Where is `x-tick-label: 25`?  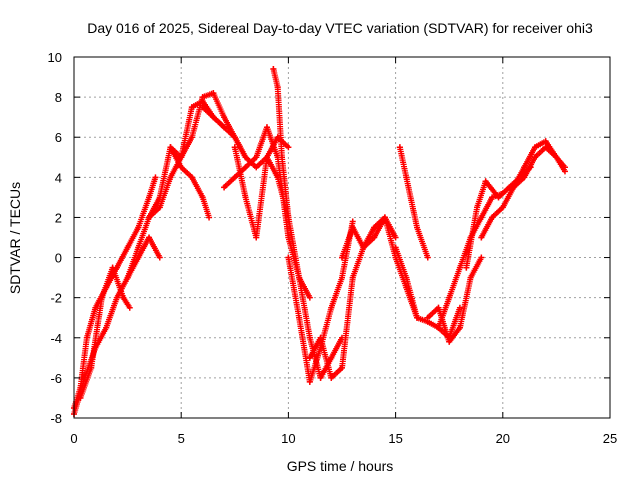
x-tick-label: 25 is located at coordinates (610, 438).